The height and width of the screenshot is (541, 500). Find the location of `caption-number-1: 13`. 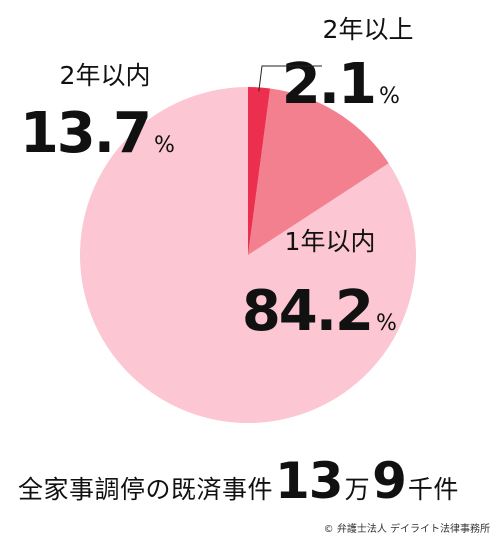

caption-number-1: 13 is located at coordinates (309, 481).